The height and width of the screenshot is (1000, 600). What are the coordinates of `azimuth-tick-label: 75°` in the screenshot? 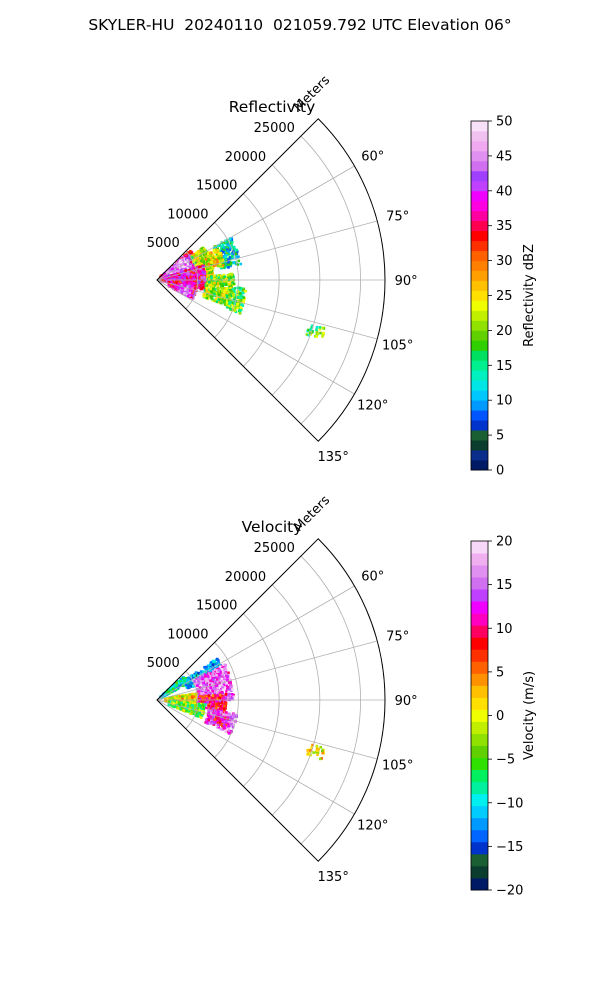 It's located at (397, 217).